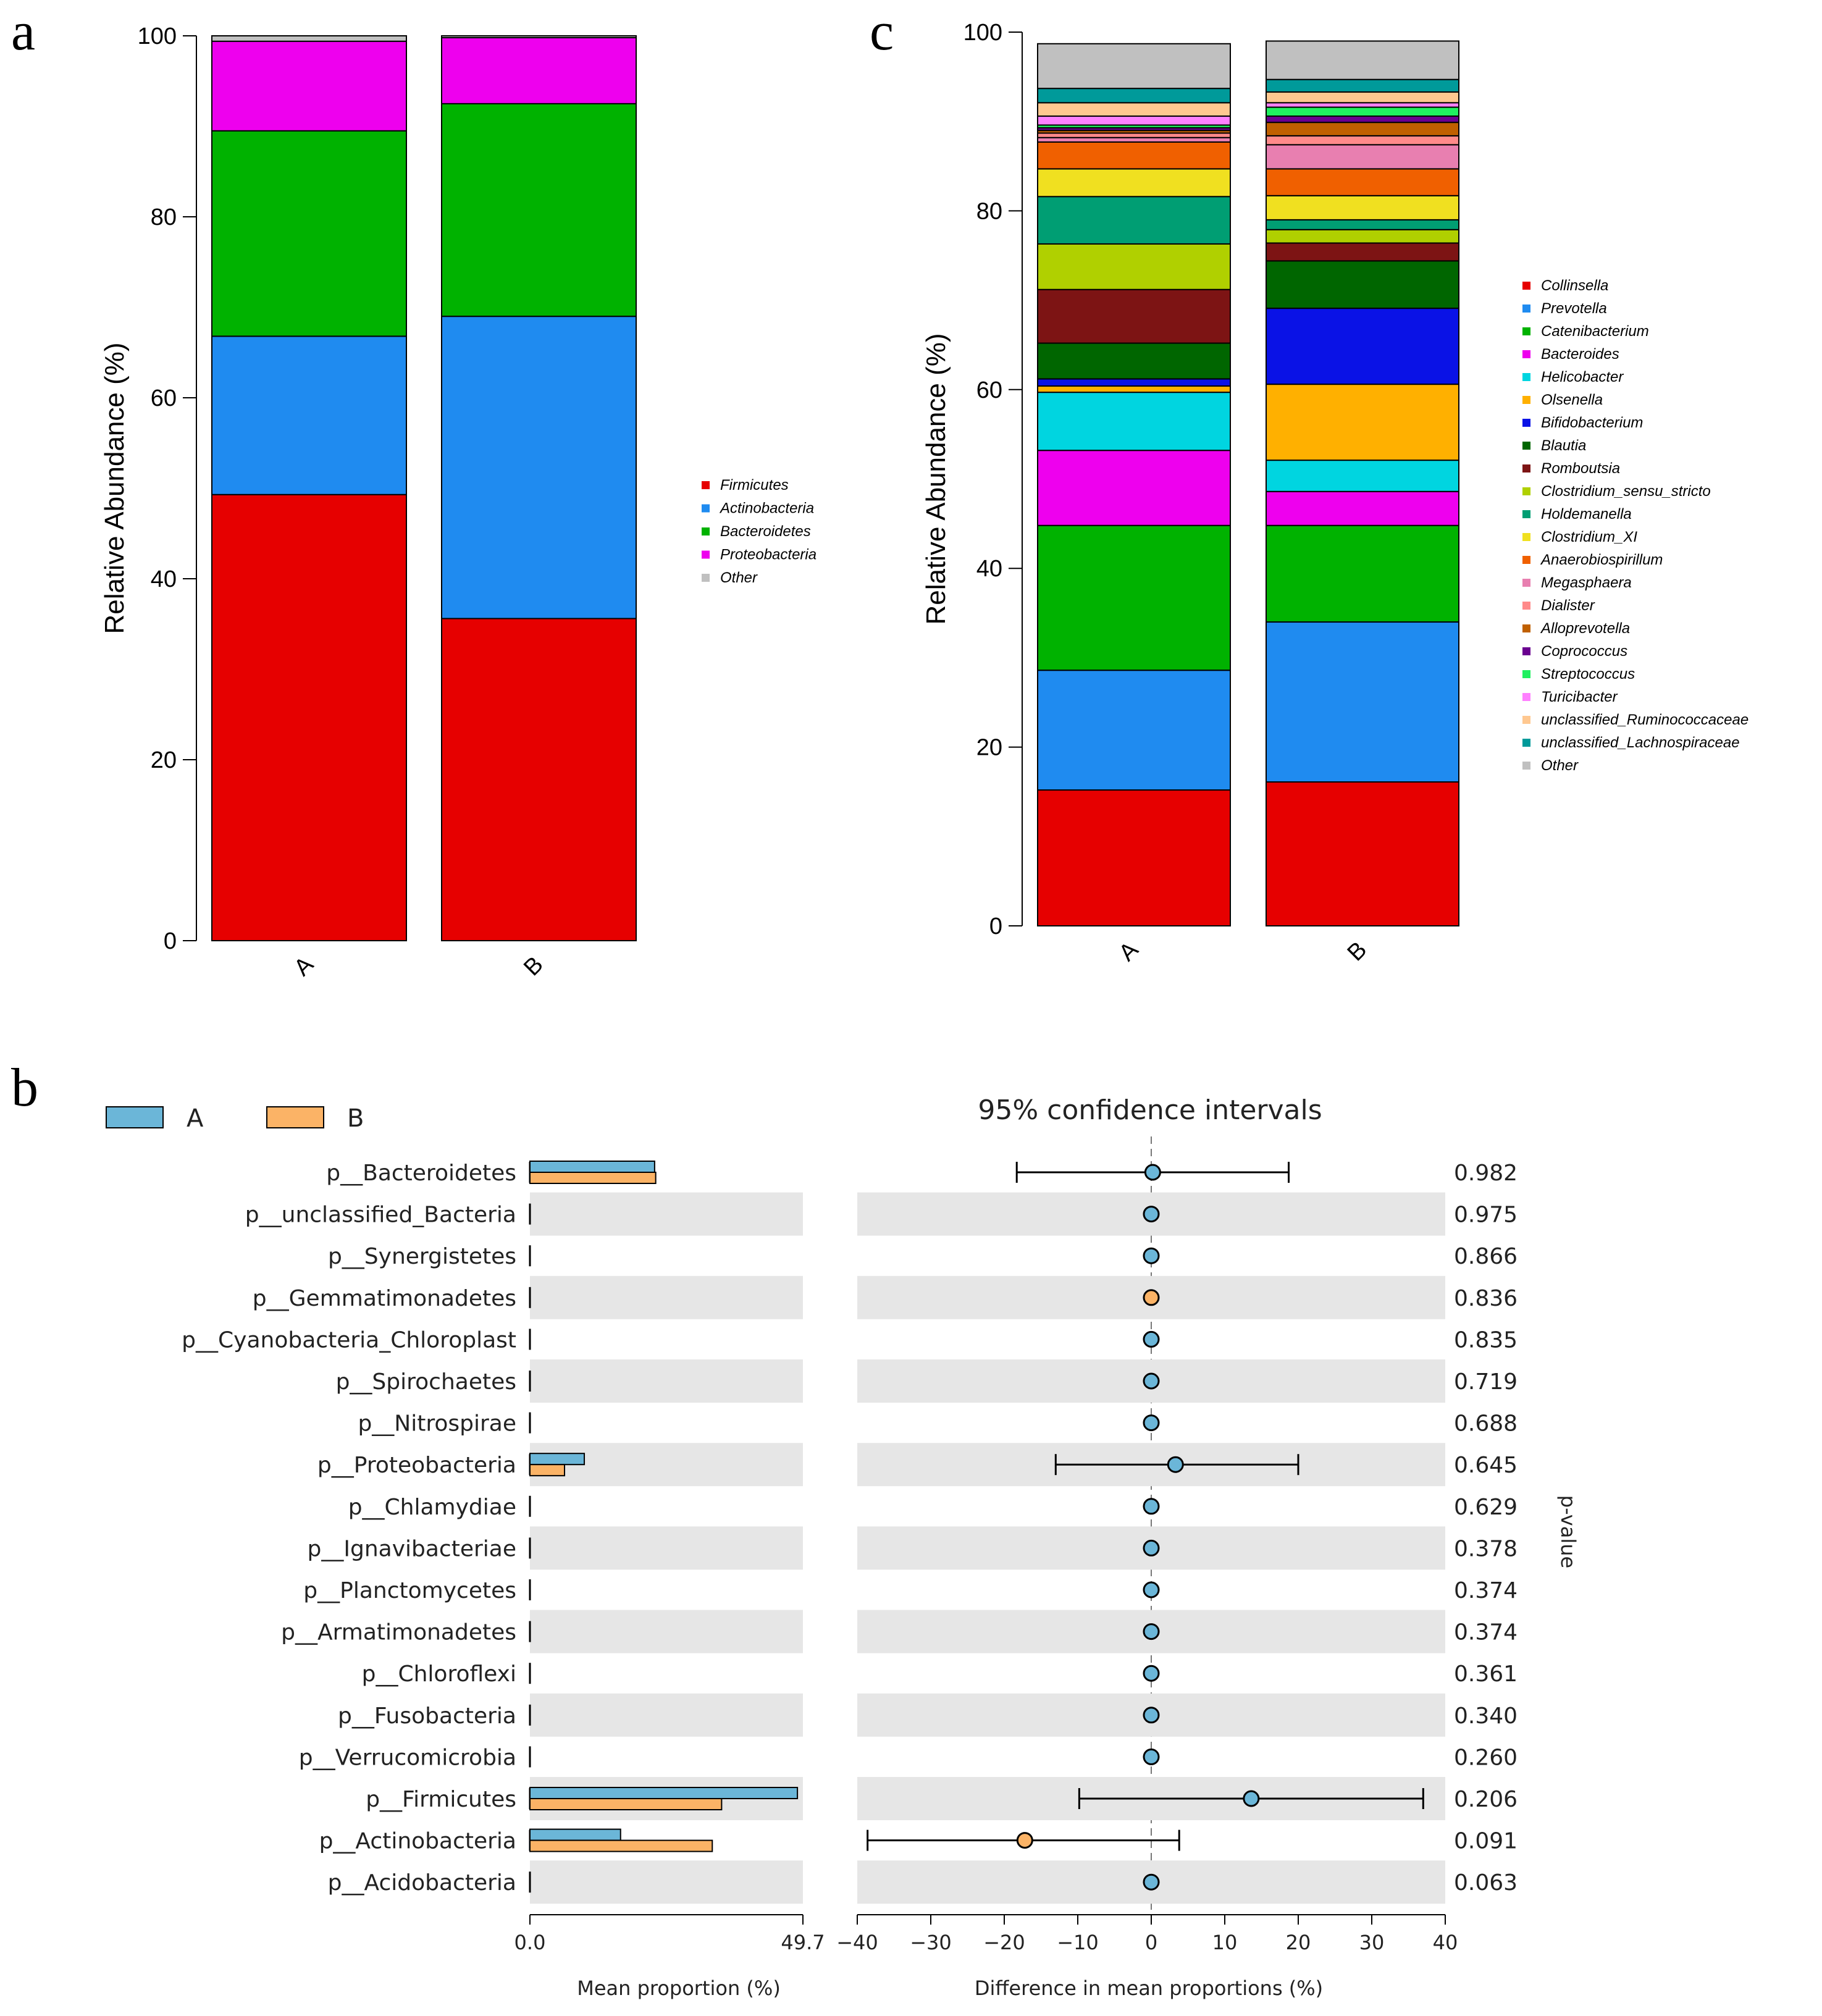  I want to click on legend-swatch-romboutsia, so click(1526, 468).